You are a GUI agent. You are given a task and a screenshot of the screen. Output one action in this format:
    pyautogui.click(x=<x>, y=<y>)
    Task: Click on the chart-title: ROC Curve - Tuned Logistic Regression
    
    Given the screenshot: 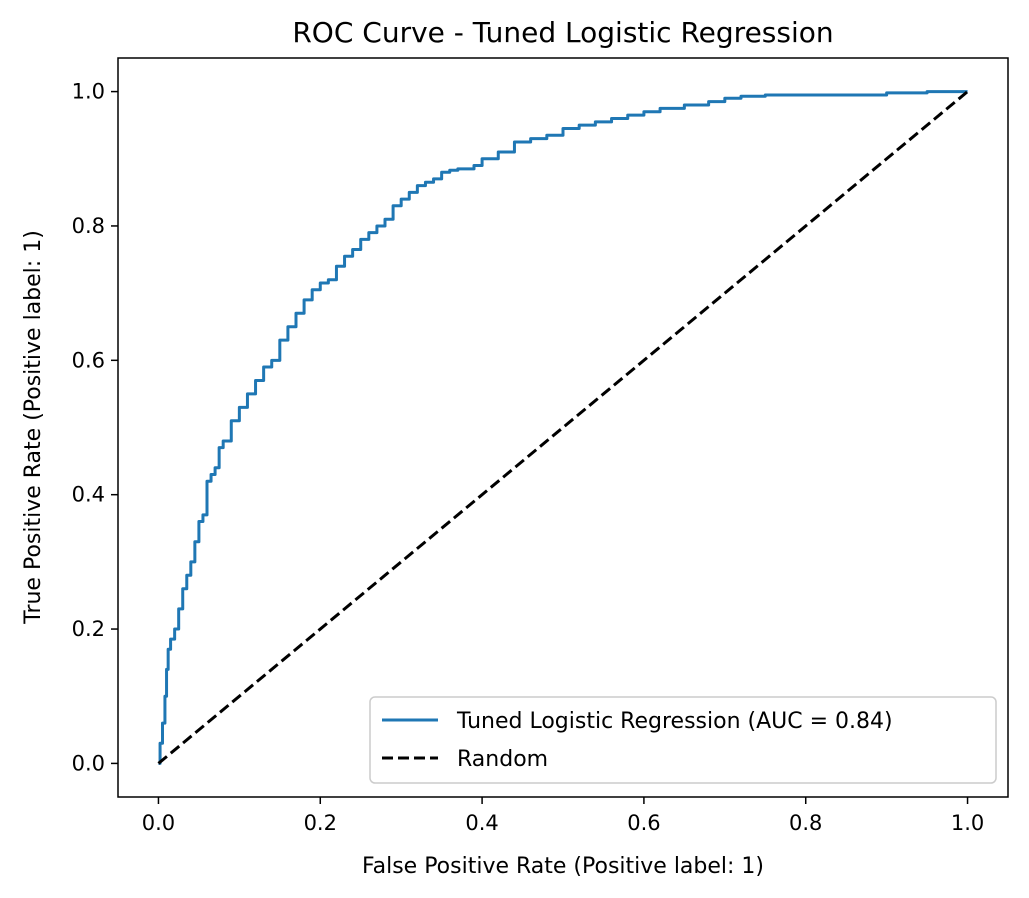 What is the action you would take?
    pyautogui.click(x=562, y=32)
    